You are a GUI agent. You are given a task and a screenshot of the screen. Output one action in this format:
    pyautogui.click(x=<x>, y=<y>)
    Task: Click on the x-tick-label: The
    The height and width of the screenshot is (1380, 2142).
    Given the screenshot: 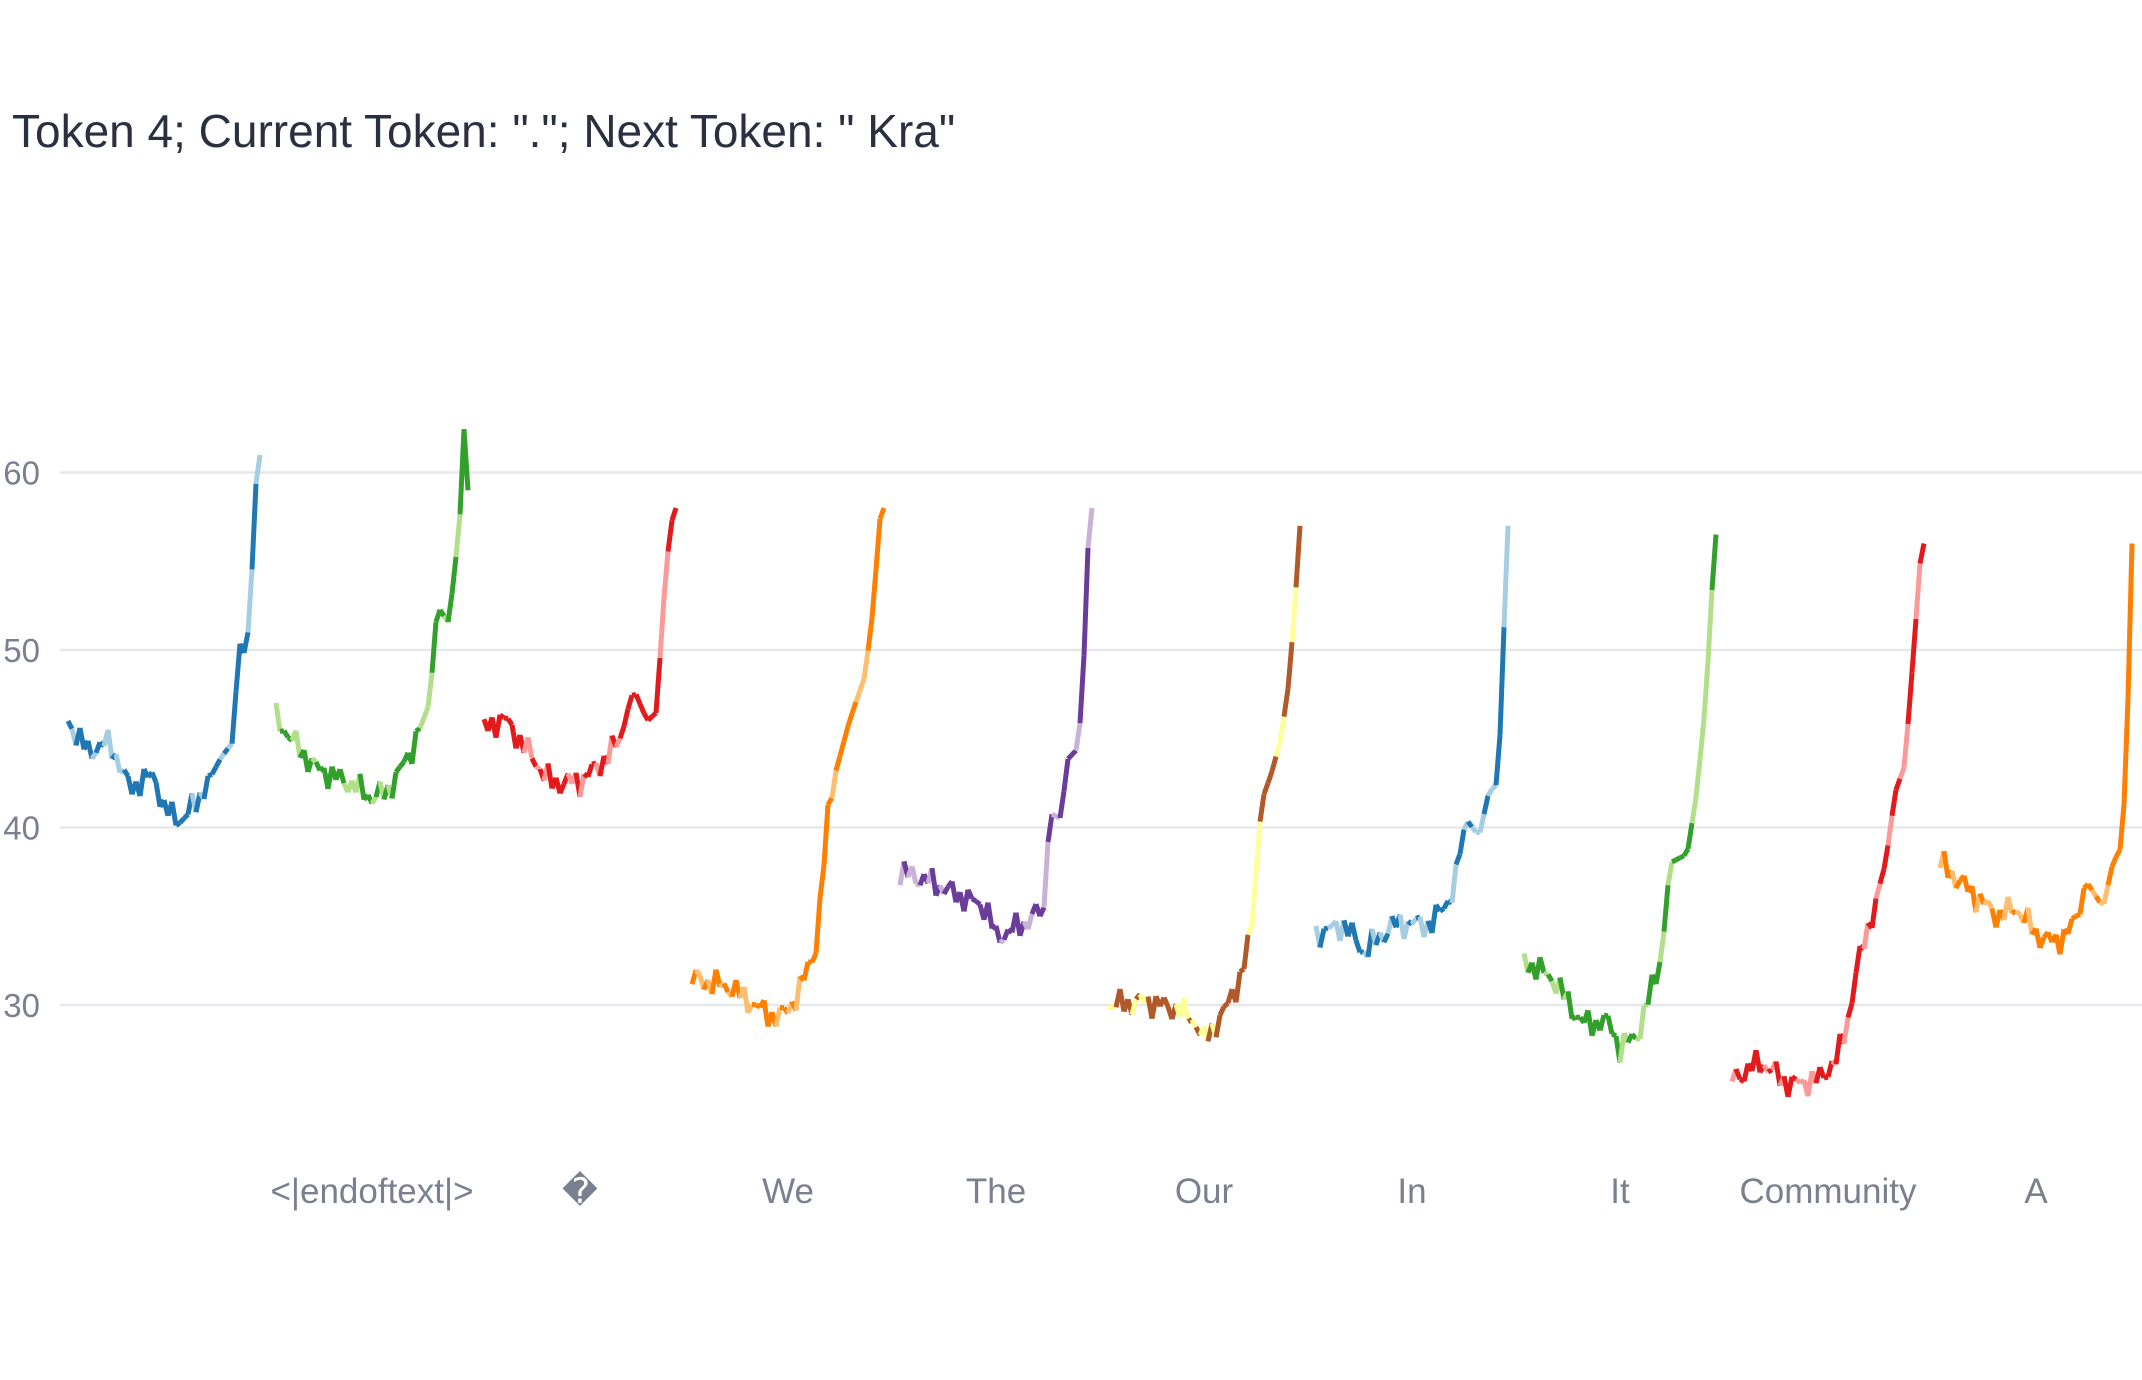 What is the action you would take?
    pyautogui.click(x=996, y=1191)
    